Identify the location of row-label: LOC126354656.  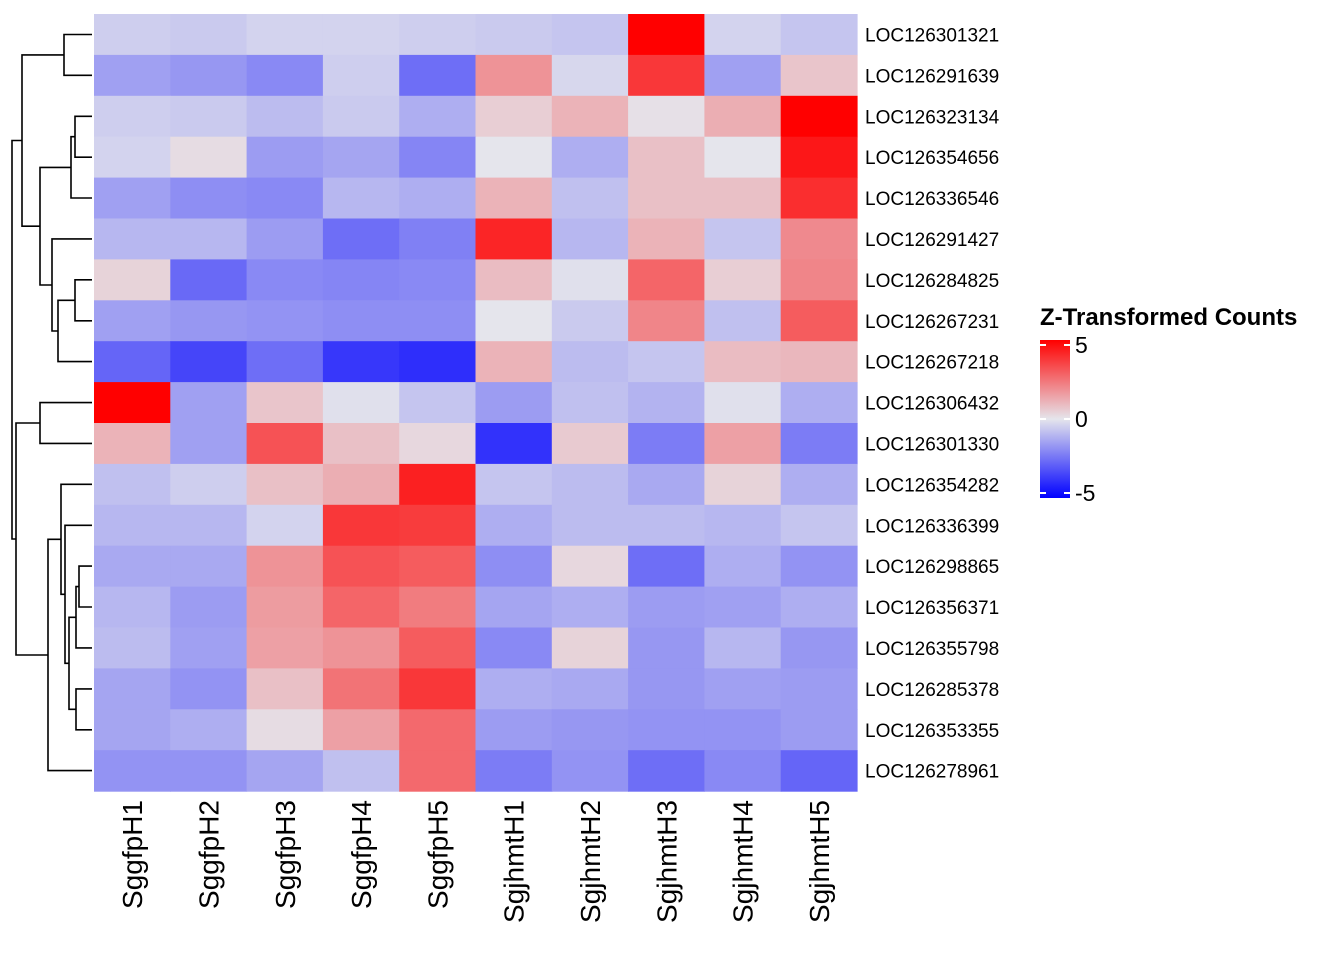
(932, 158).